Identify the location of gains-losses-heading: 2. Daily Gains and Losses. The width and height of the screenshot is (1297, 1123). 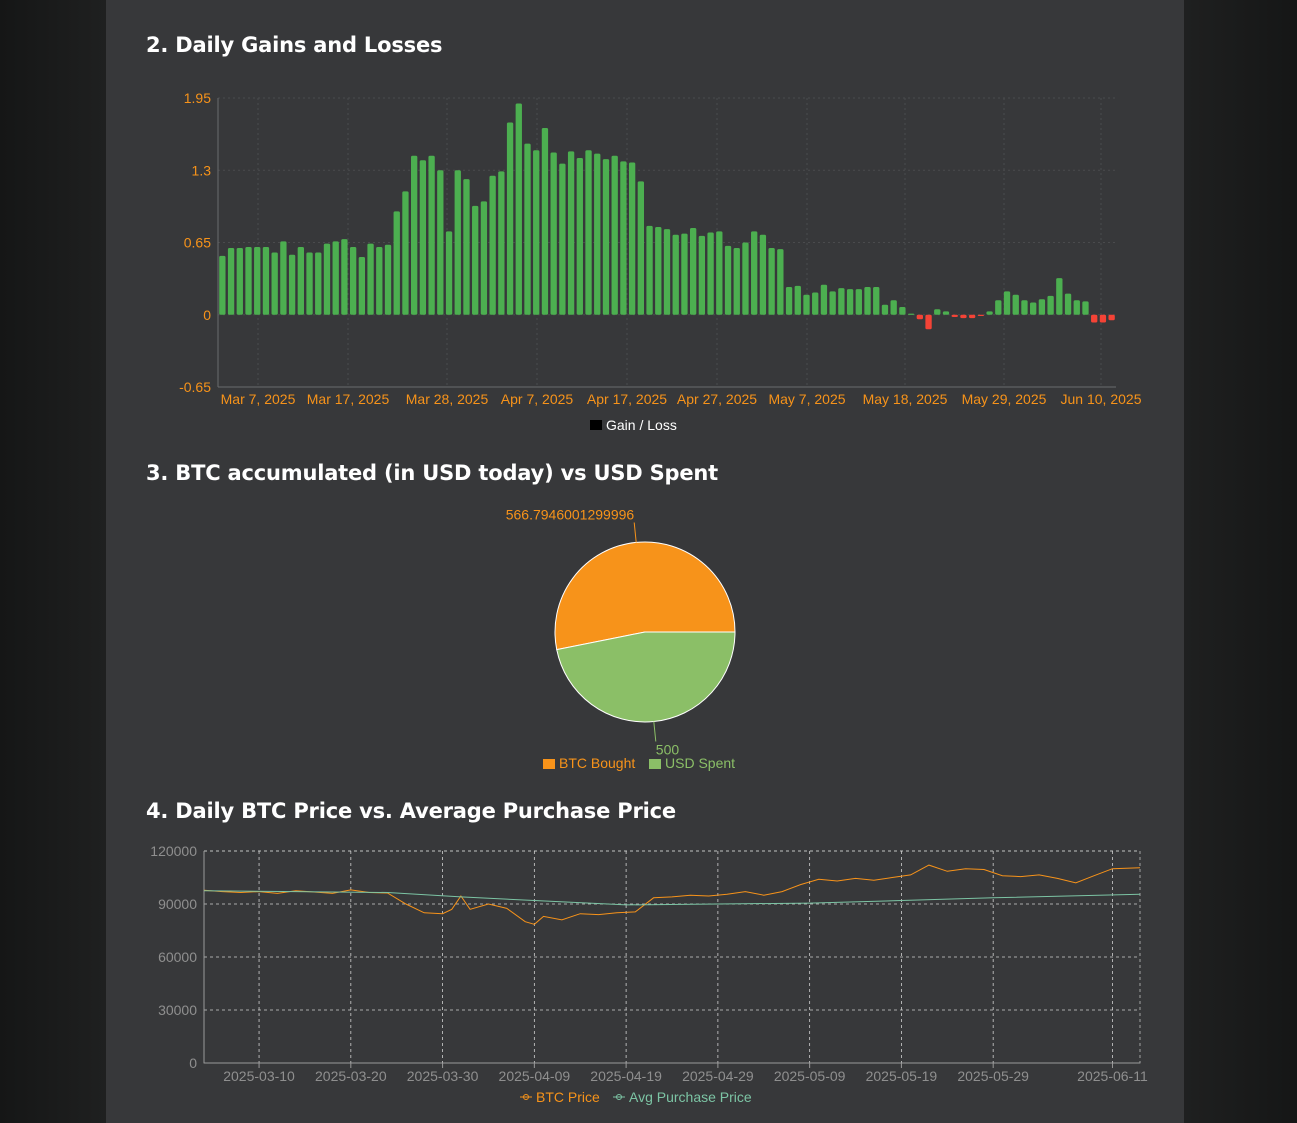
(294, 45).